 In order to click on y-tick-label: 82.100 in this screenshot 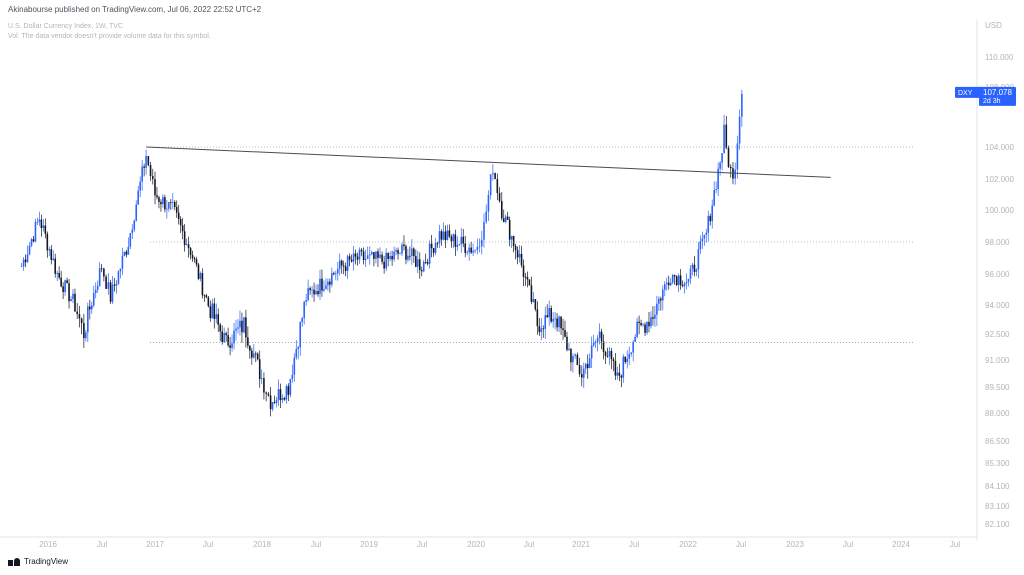, I will do `click(997, 524)`.